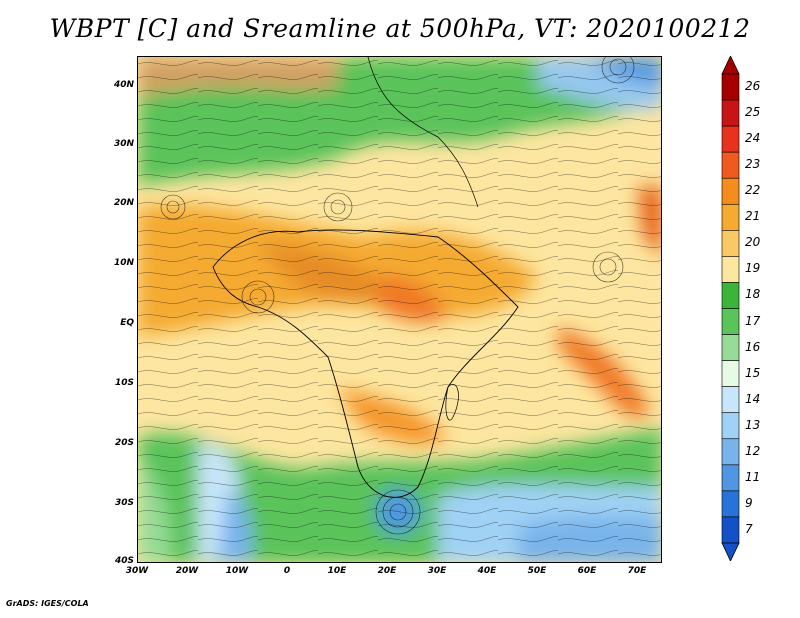 The width and height of the screenshot is (800, 618). Describe the element at coordinates (123, 203) in the screenshot. I see `lat-label: 20N` at that location.